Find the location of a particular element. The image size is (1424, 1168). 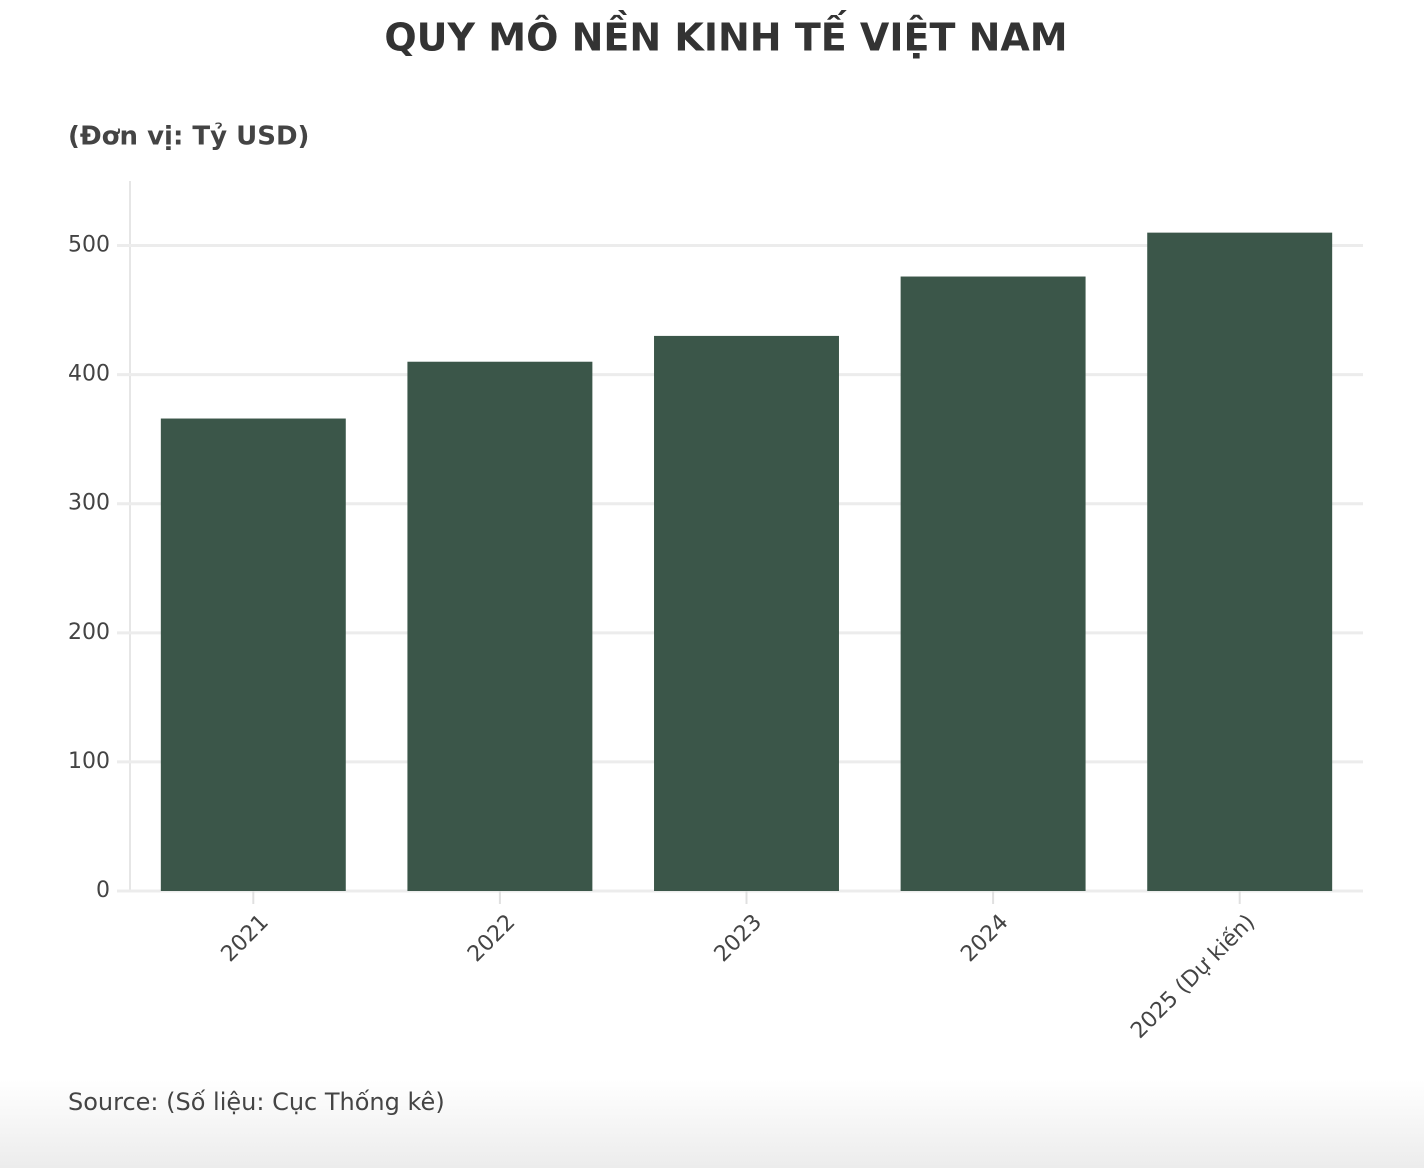

y-tick-label: 500 is located at coordinates (89, 245).